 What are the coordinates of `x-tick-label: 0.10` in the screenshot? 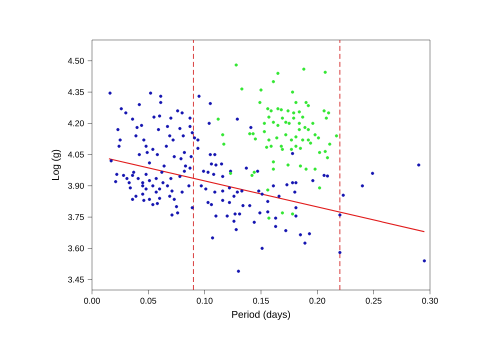 It's located at (204, 301).